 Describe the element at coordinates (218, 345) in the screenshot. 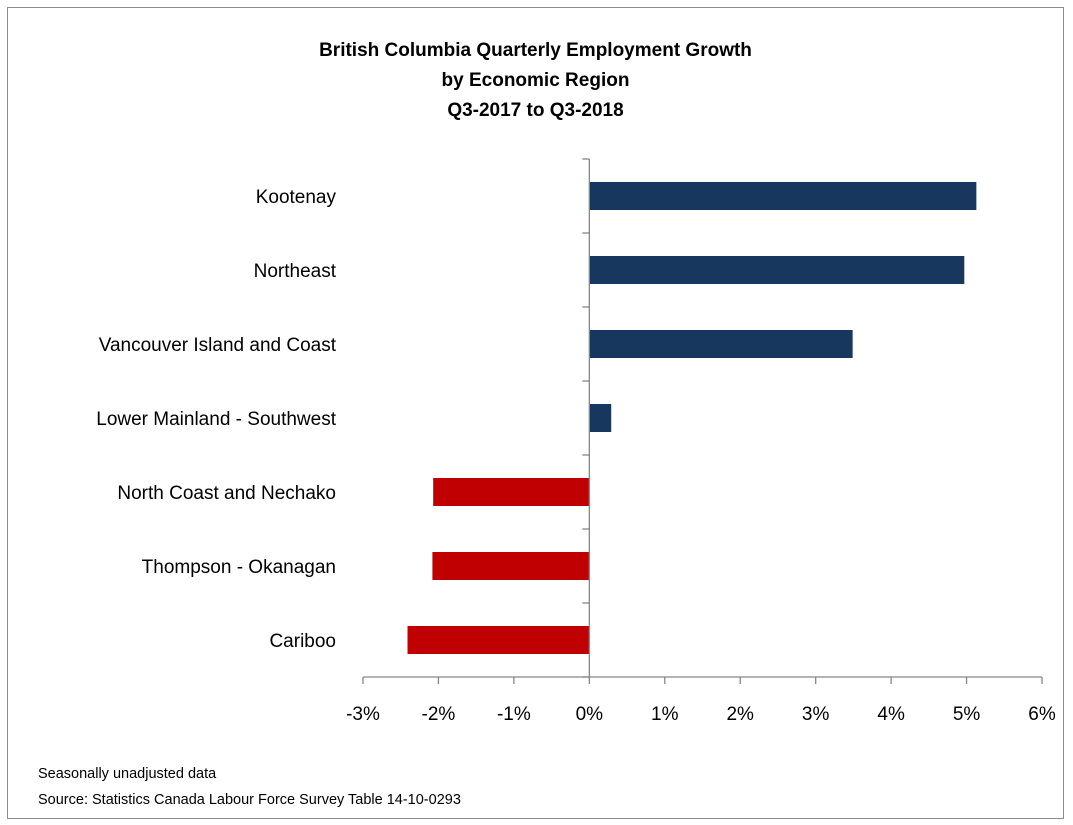

I see `category-label: Vancouver Island and Coast` at that location.